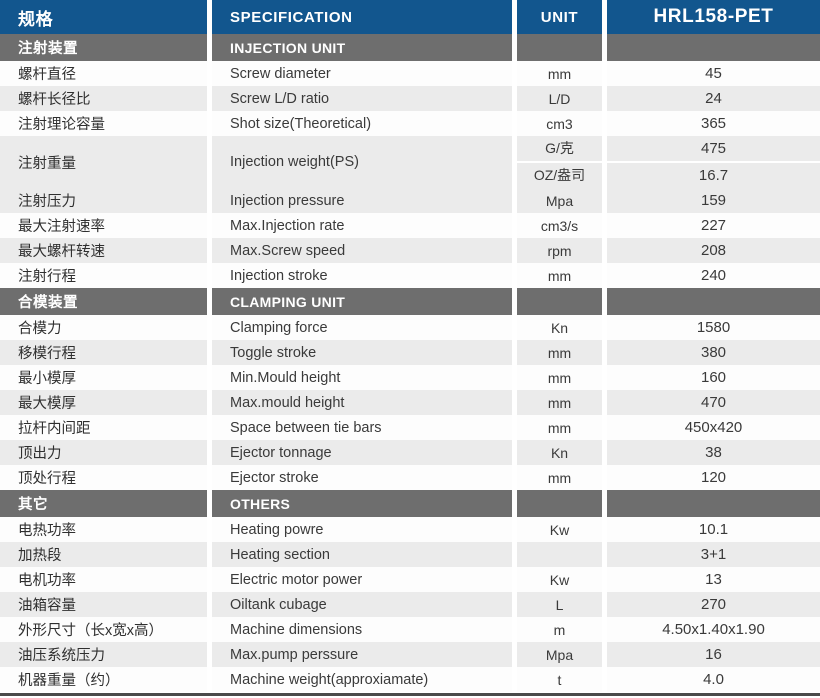 This screenshot has width=820, height=698. I want to click on spec-name-en: Max.Injection rate, so click(362, 225).